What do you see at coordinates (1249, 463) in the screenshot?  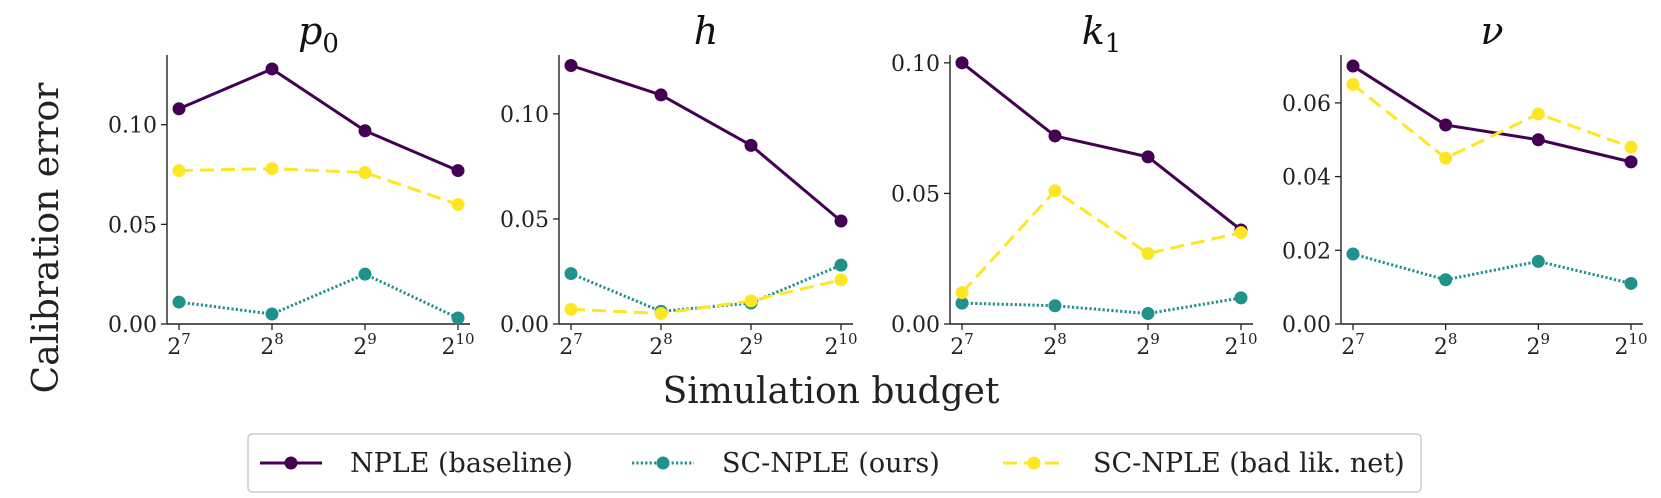 I see `legend-label: SC-NPLE (bad lik. net)` at bounding box center [1249, 463].